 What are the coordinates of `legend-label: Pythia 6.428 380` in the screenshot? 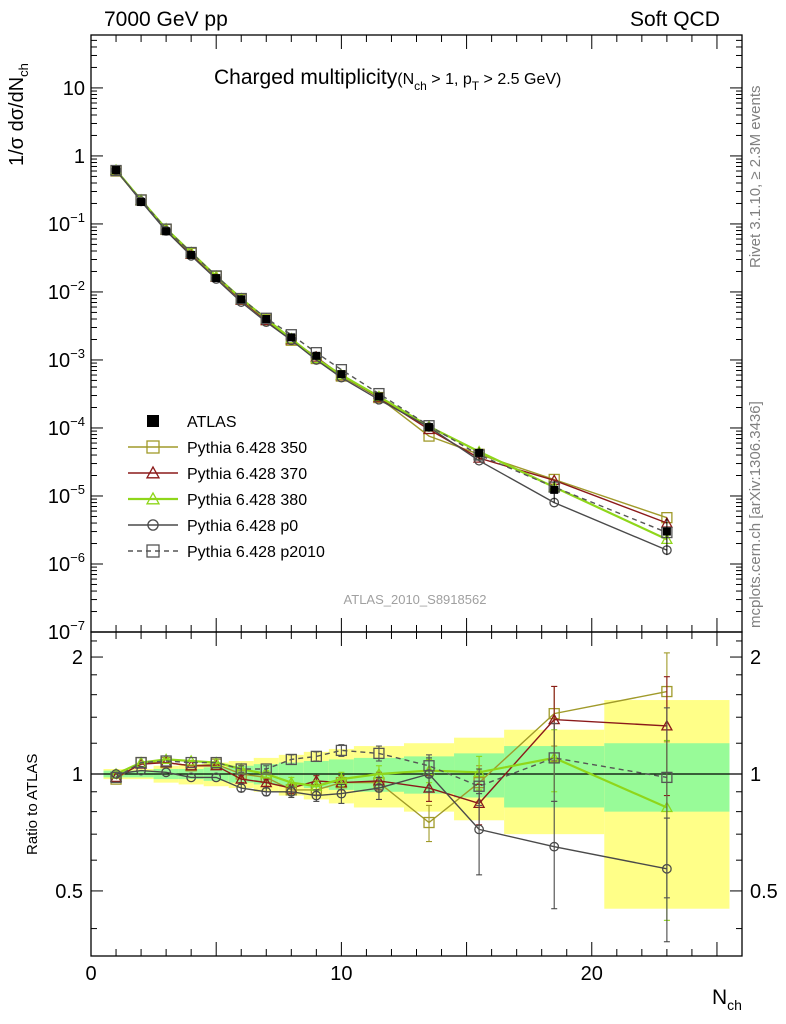 It's located at (247, 500).